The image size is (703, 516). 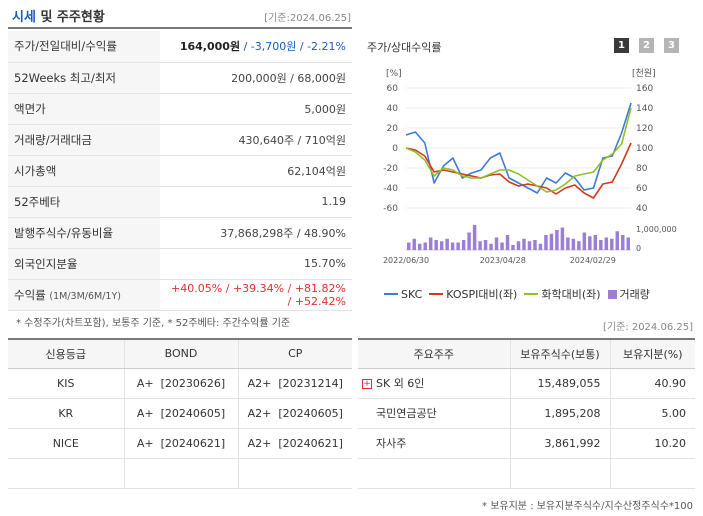 What do you see at coordinates (256, 233) in the screenshot?
I see `row-value: 37,868,298주 / 48.90%` at bounding box center [256, 233].